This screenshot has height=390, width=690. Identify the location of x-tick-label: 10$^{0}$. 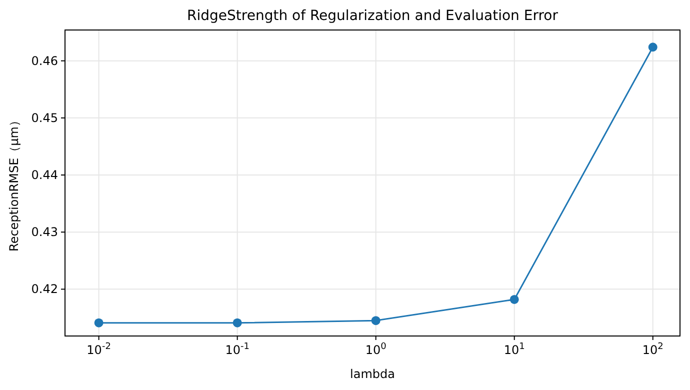
(376, 349).